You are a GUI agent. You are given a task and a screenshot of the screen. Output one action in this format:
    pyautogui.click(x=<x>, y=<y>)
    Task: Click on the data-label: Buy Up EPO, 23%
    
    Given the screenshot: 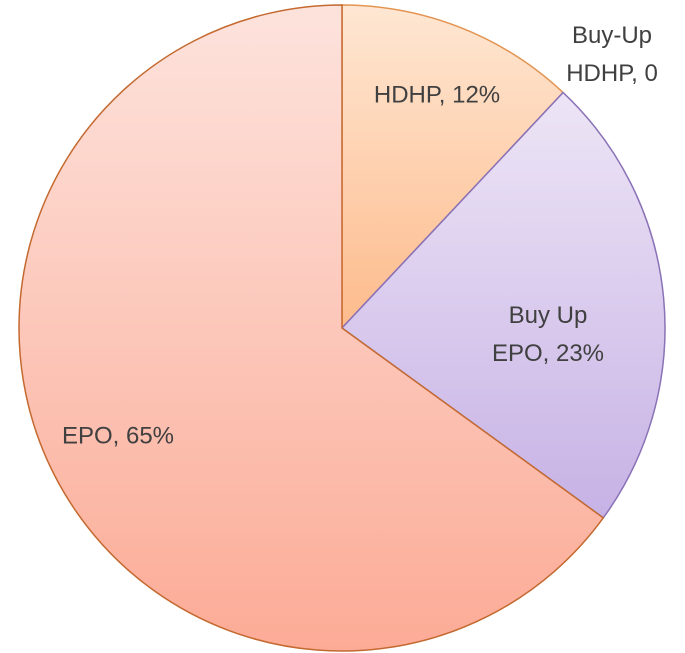 What is the action you would take?
    pyautogui.click(x=548, y=334)
    